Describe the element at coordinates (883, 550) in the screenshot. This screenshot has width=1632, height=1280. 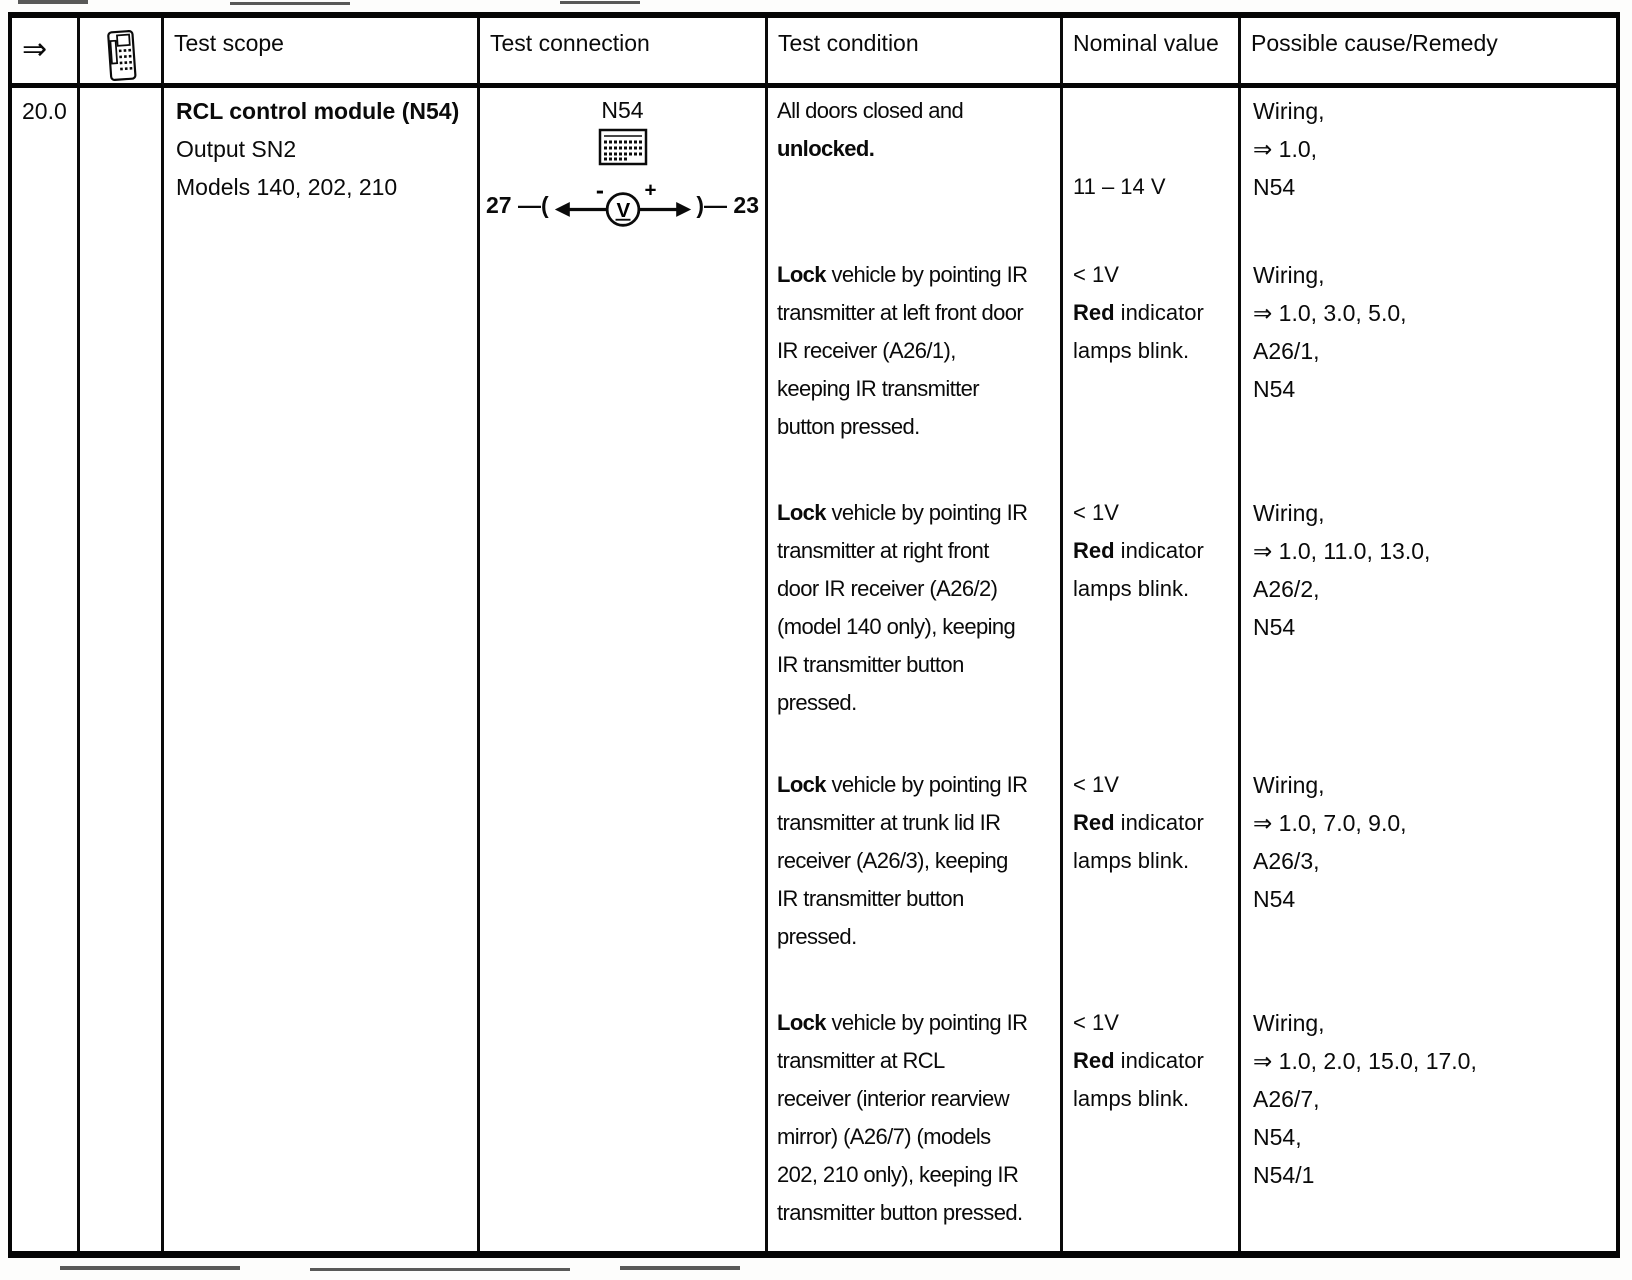
I see `condition-line: transmitter at right front` at that location.